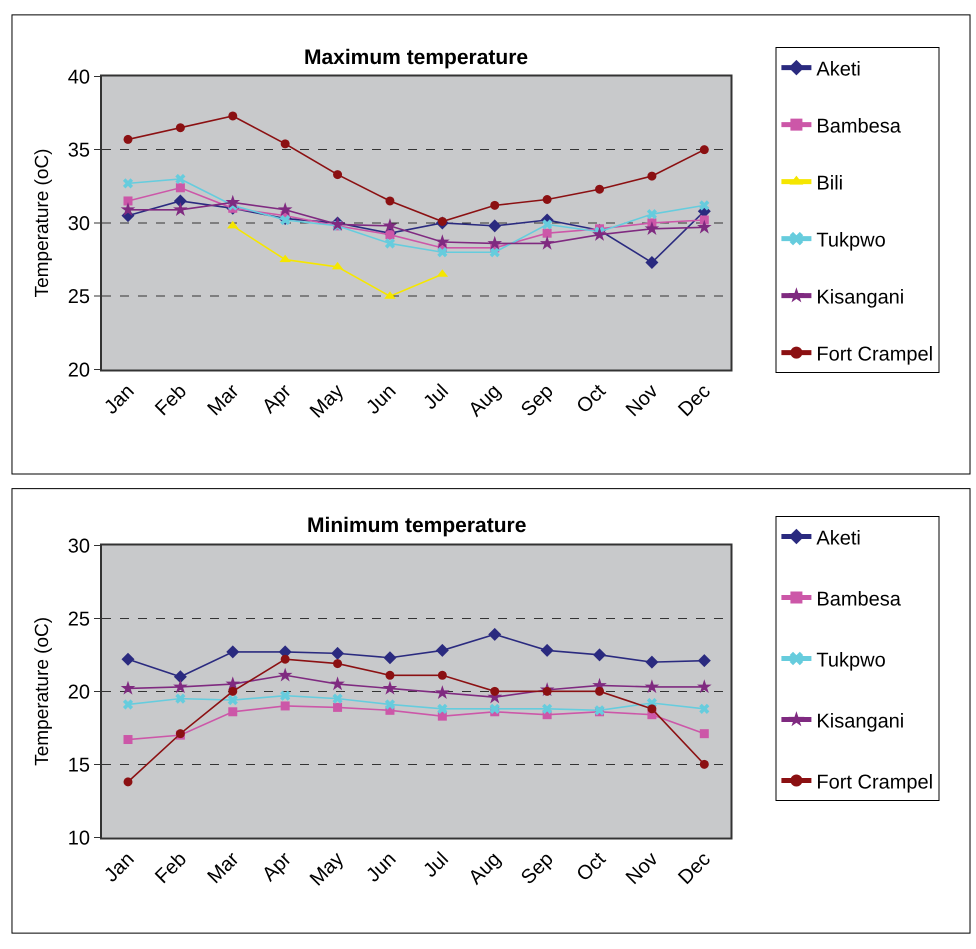 The width and height of the screenshot is (976, 949). What do you see at coordinates (830, 183) in the screenshot?
I see `legend-label: Bili` at bounding box center [830, 183].